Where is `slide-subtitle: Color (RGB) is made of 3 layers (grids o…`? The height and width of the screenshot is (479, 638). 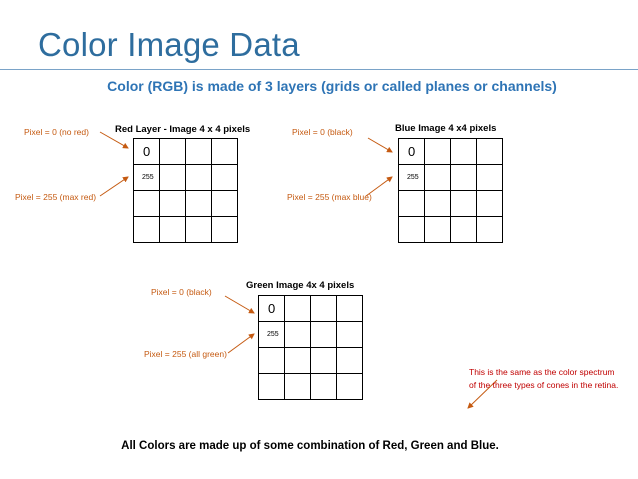
slide-subtitle: Color (RGB) is made of 3 layers (grids o… is located at coordinates (332, 86).